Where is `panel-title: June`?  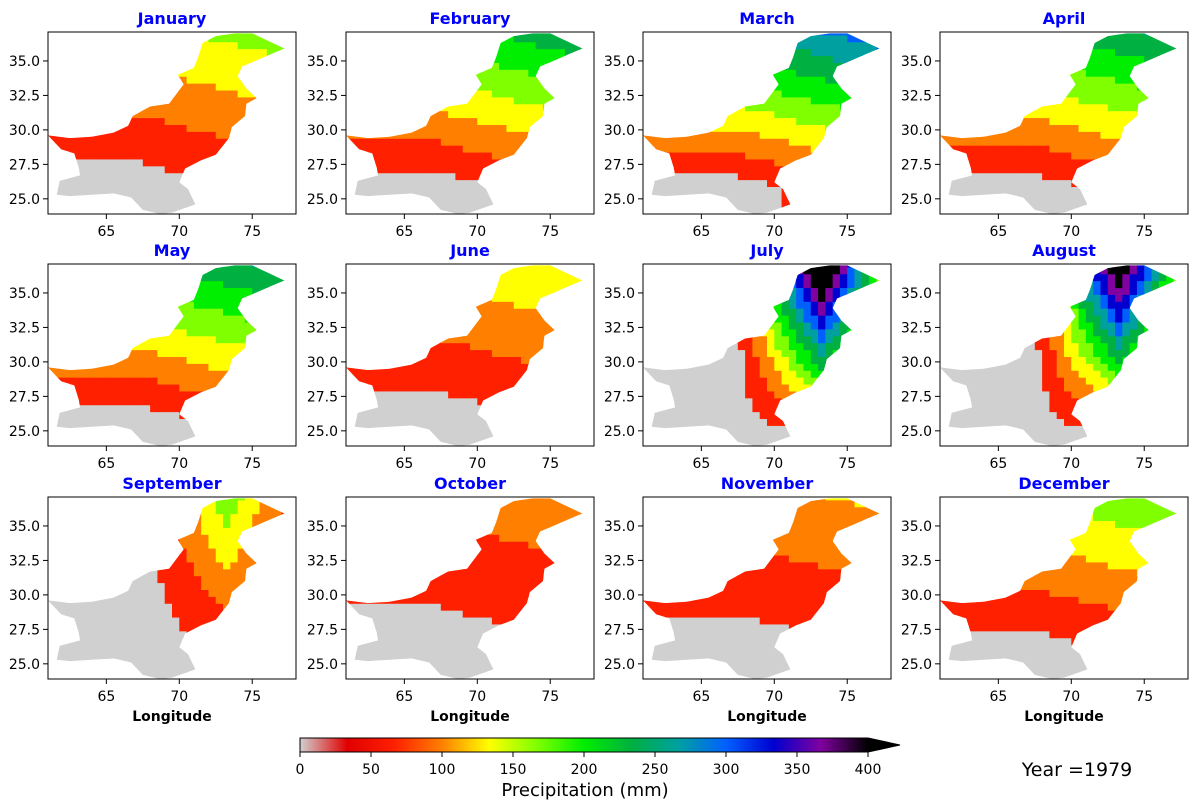 panel-title: June is located at coordinates (469, 250).